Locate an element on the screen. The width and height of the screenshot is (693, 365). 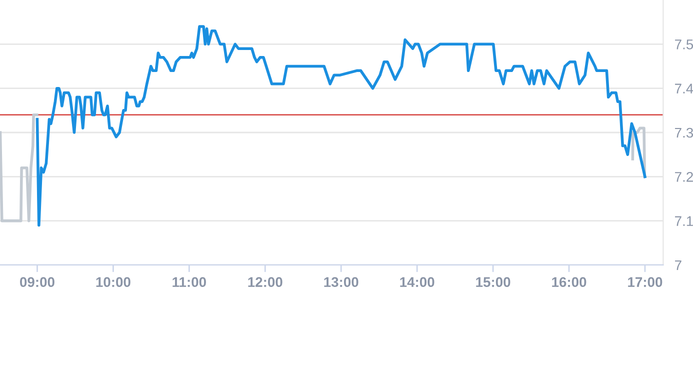
y-tick-label: 7.3 is located at coordinates (684, 133).